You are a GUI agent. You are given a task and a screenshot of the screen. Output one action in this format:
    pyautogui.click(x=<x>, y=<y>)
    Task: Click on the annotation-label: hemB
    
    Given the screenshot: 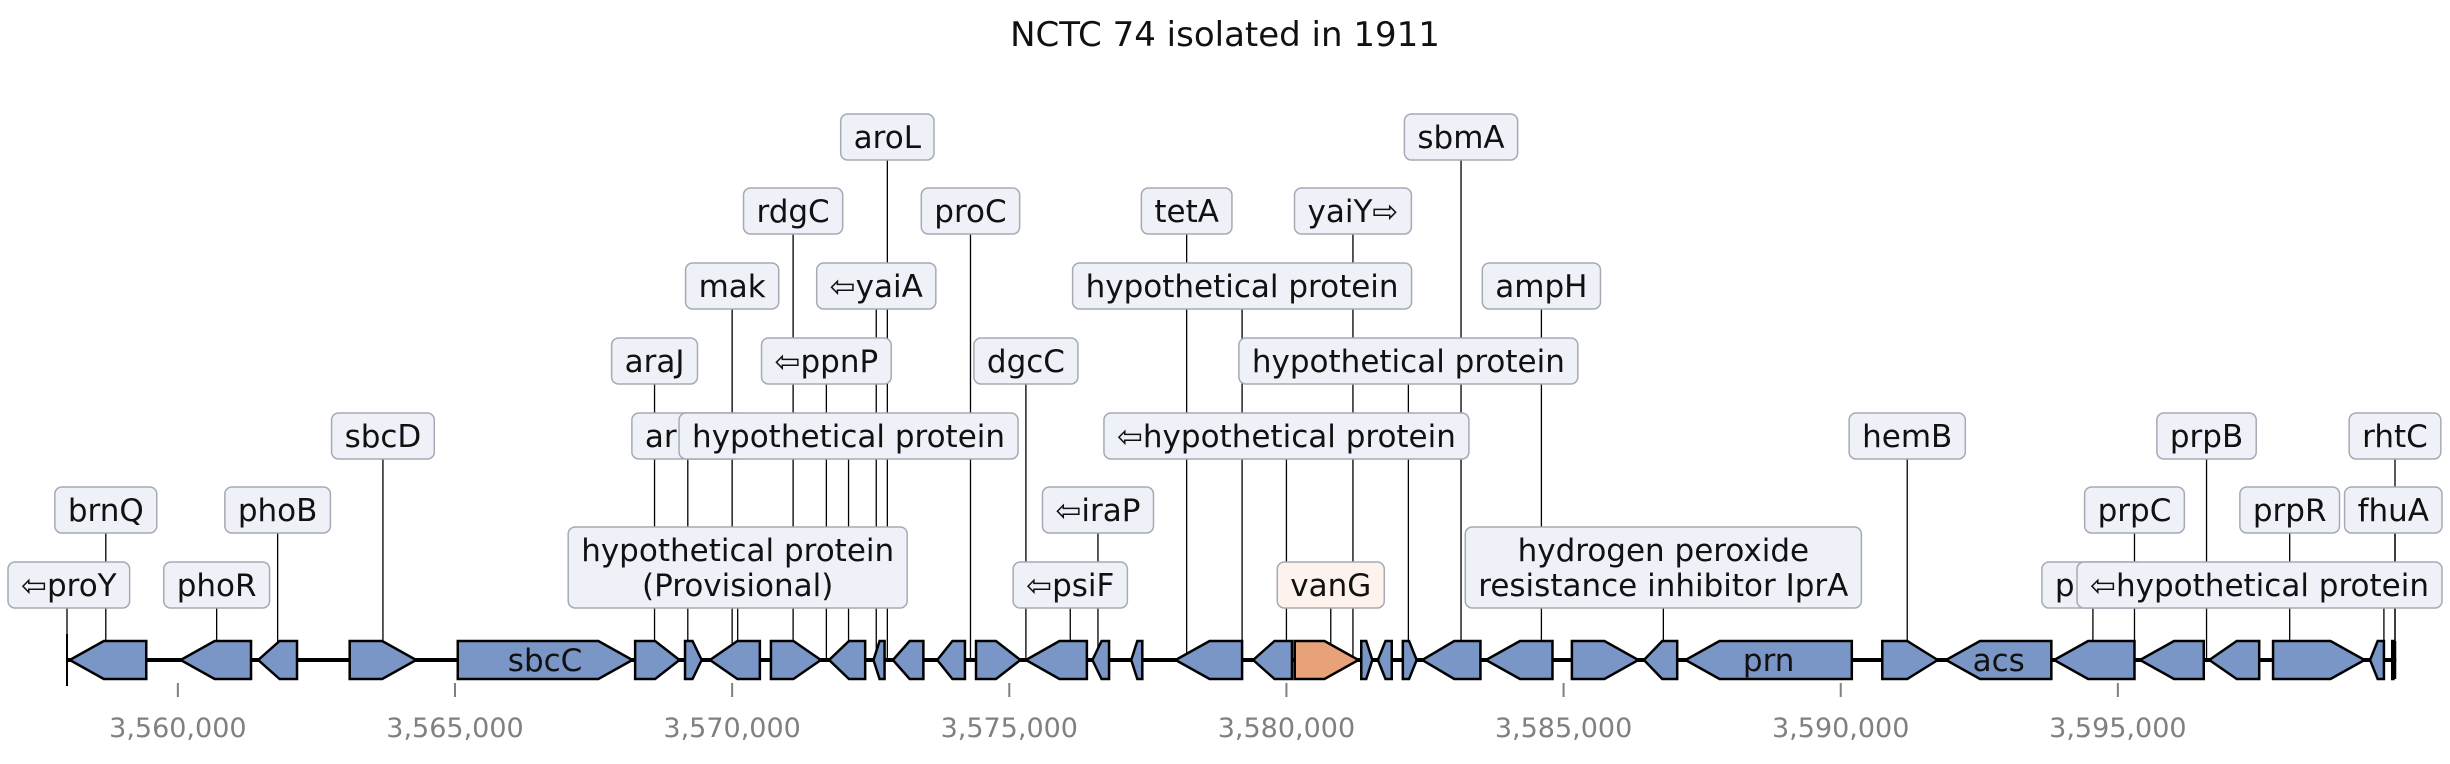 What is the action you would take?
    pyautogui.click(x=1907, y=437)
    